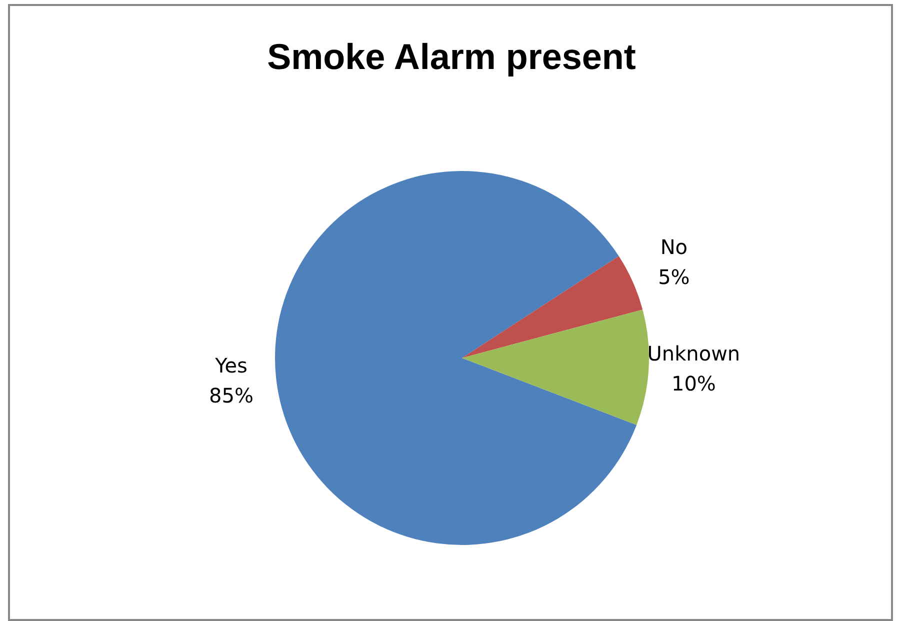 The height and width of the screenshot is (621, 903). What do you see at coordinates (451, 57) in the screenshot?
I see `chart-title: Smoke Alarm present` at bounding box center [451, 57].